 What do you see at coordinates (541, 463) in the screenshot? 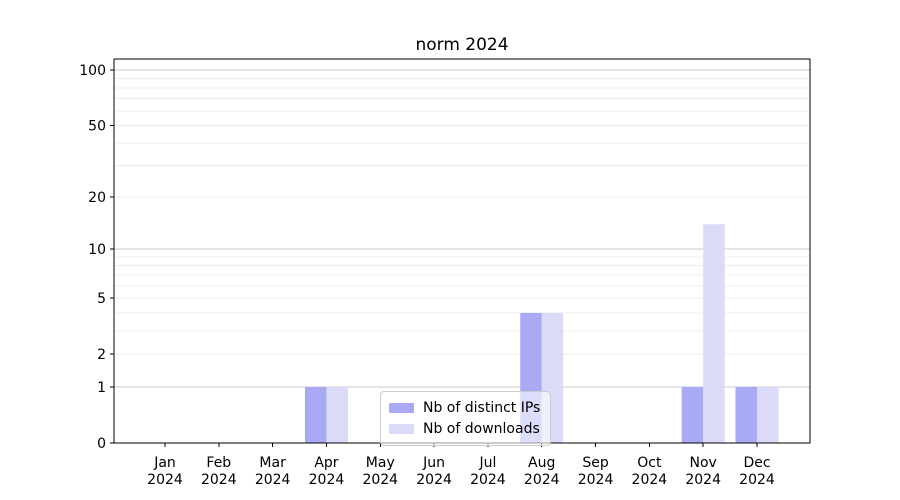
I see `x-tick-label-month: Aug` at bounding box center [541, 463].